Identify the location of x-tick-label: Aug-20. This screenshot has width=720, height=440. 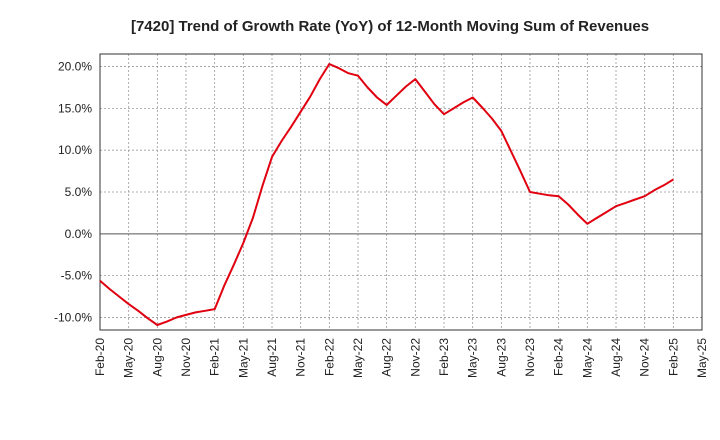
(157, 357).